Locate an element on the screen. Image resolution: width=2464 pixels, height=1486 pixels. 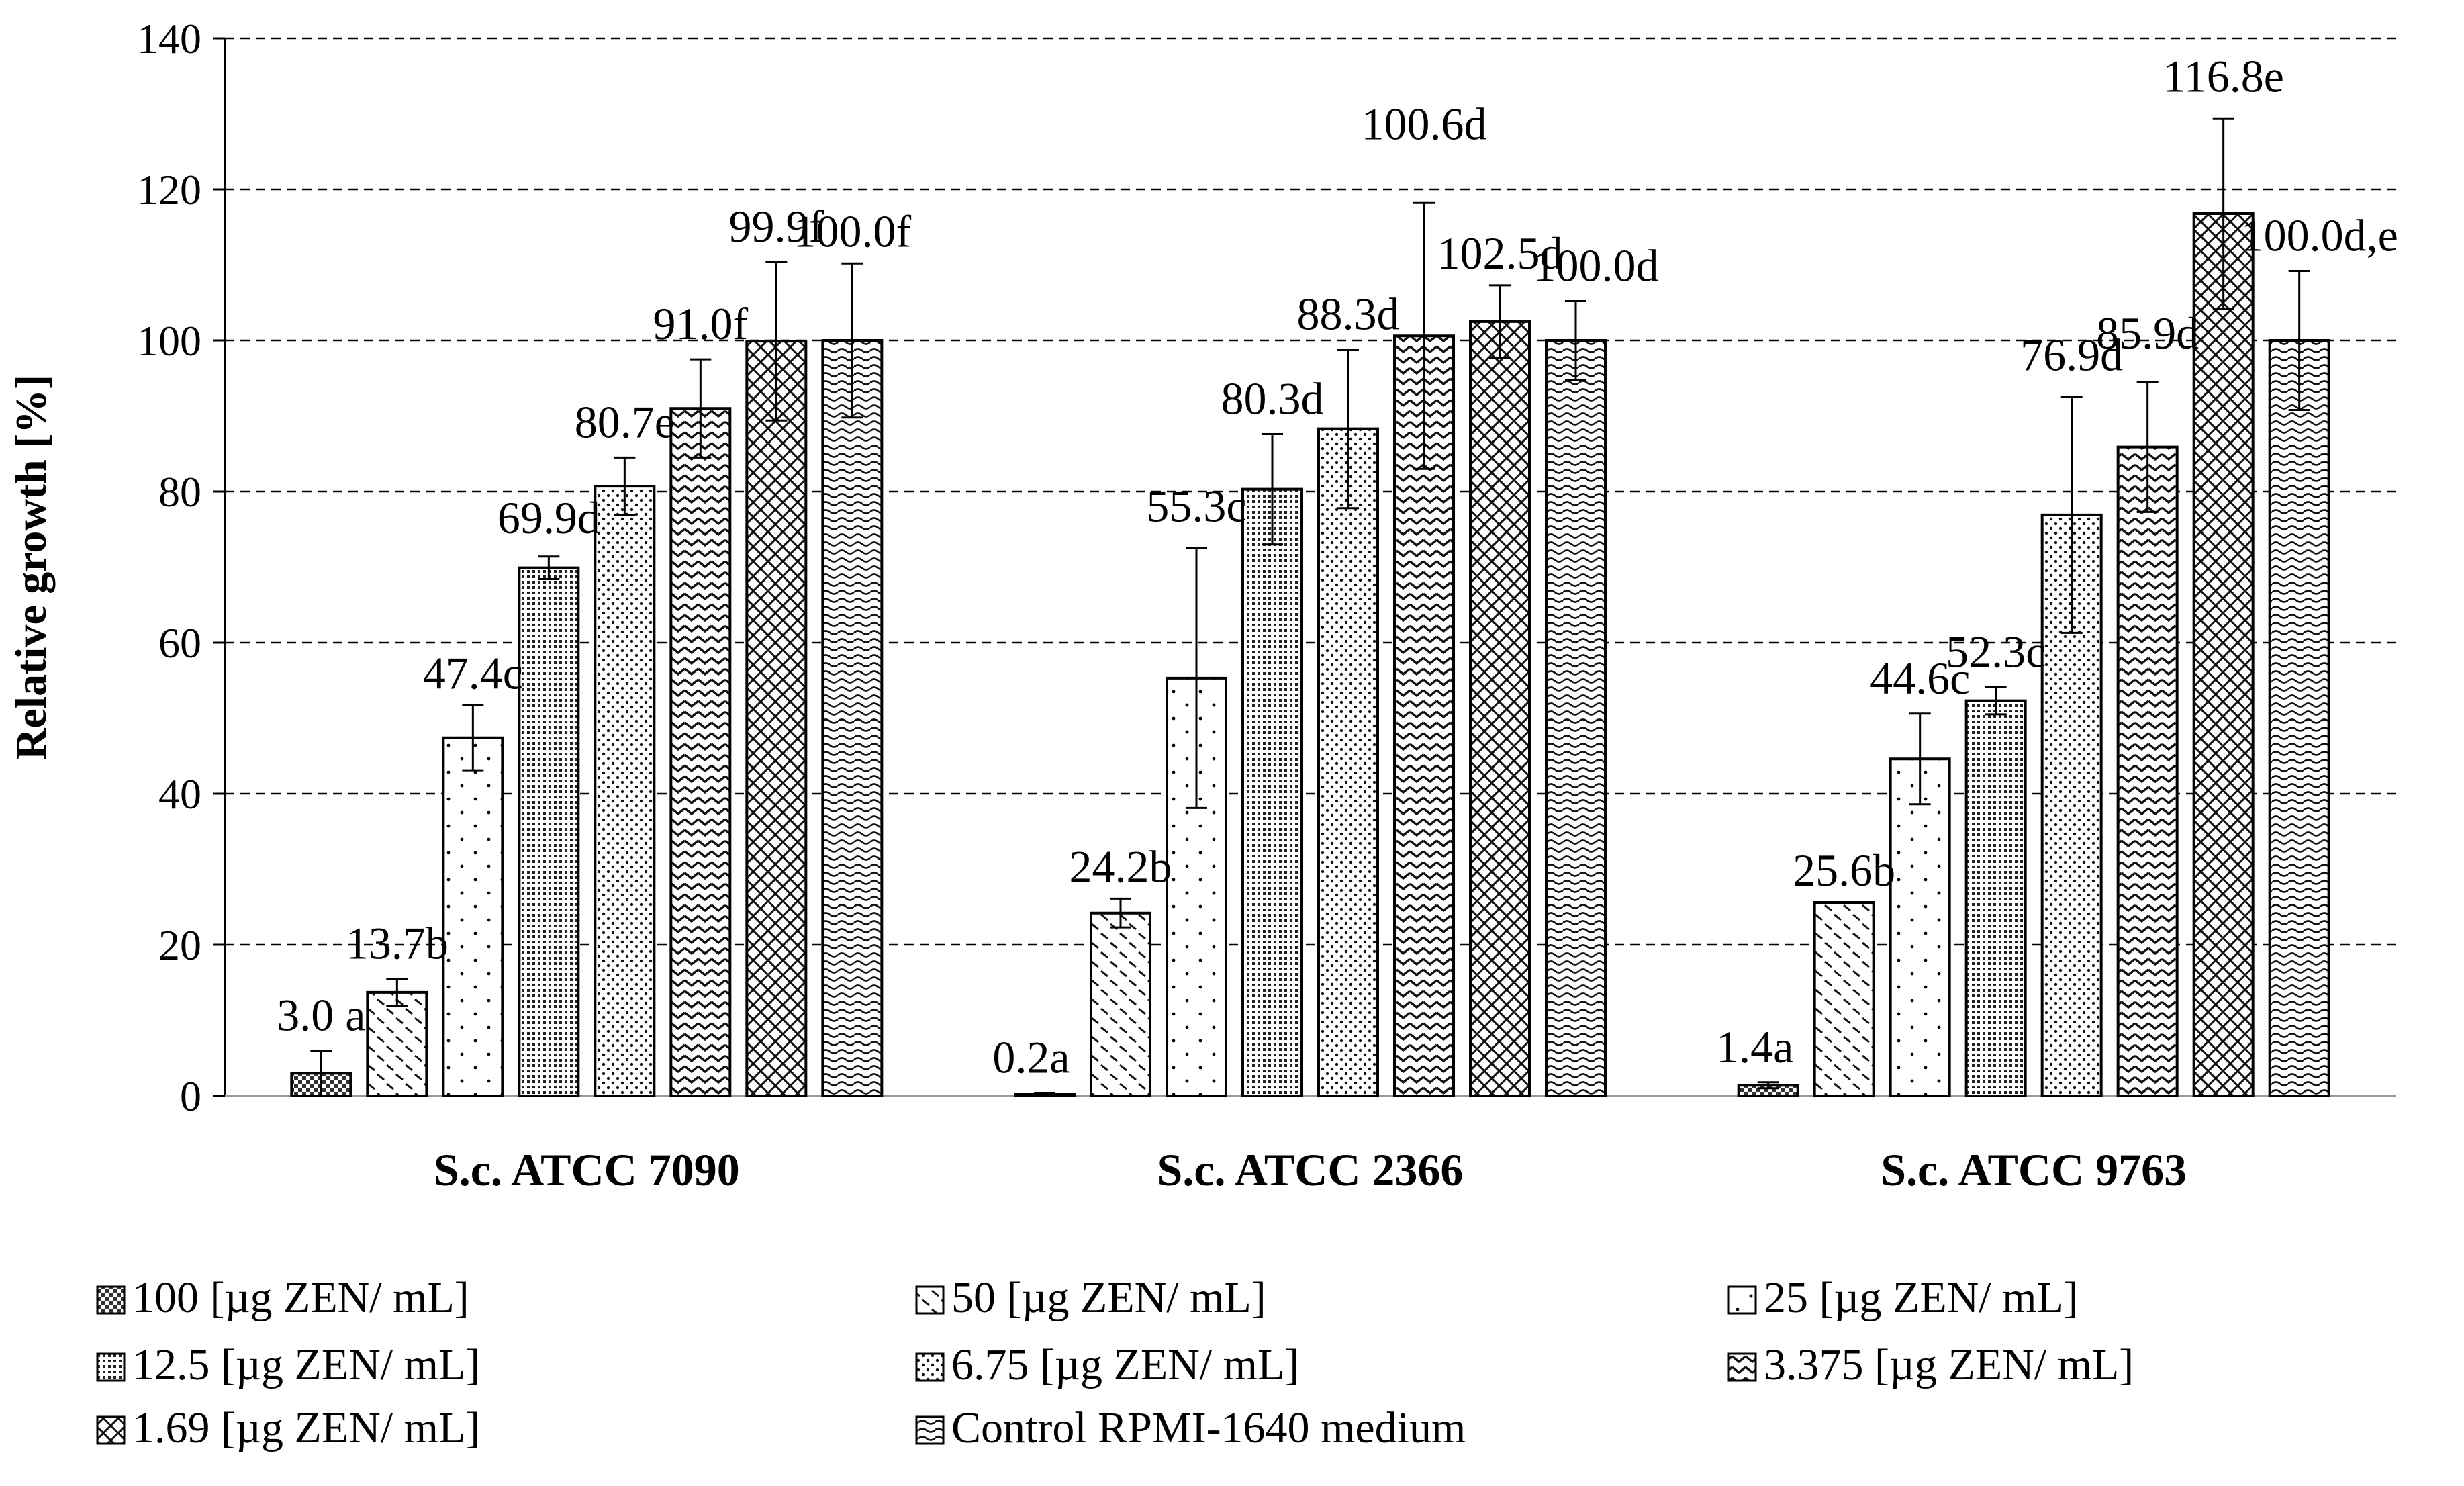
data-label: 99.9f is located at coordinates (776, 226).